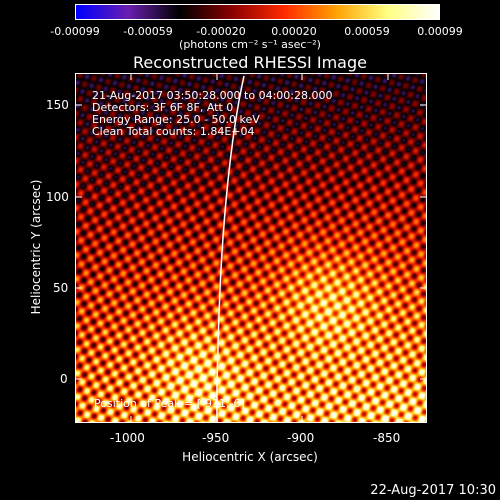 This screenshot has width=500, height=500. What do you see at coordinates (148, 31) in the screenshot?
I see `colorbar-tick: -0.00059` at bounding box center [148, 31].